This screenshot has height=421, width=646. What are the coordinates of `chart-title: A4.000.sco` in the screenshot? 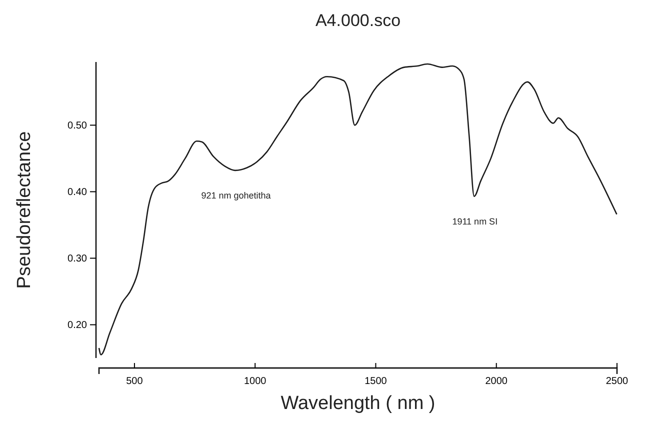 It's located at (358, 20).